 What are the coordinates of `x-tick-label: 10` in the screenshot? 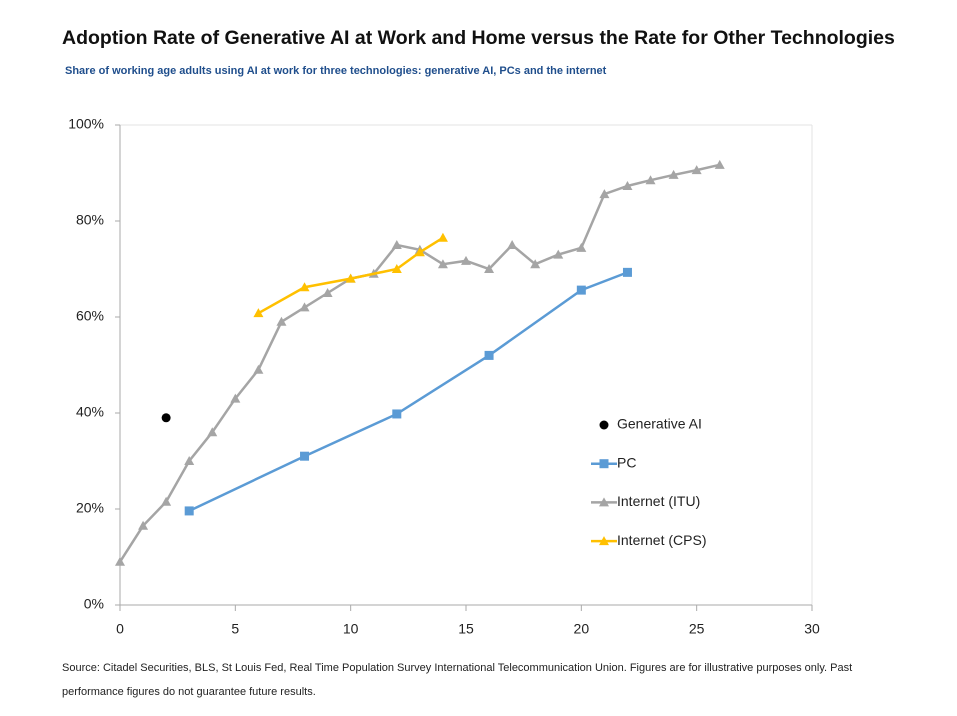 It's located at (351, 629).